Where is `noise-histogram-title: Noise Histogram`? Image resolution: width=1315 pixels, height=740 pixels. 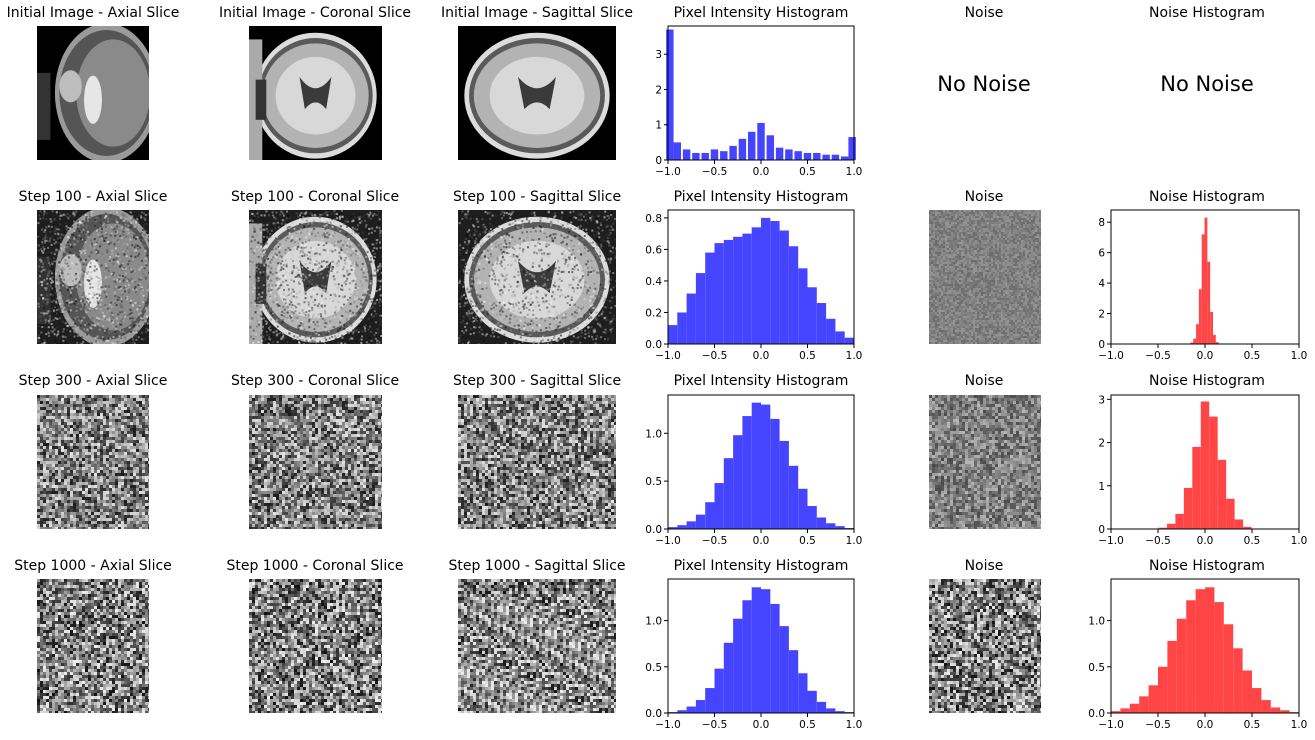 noise-histogram-title: Noise Histogram is located at coordinates (1207, 13).